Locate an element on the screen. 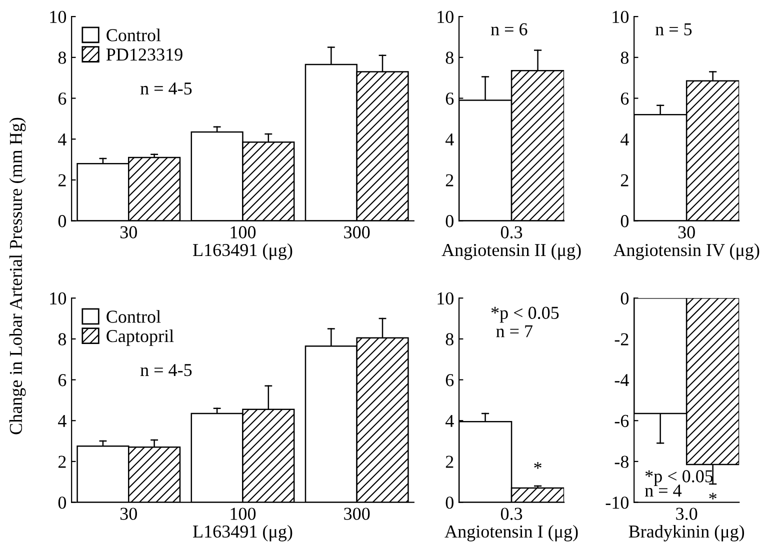 The height and width of the screenshot is (552, 778). annotation: n = 5 is located at coordinates (673, 29).